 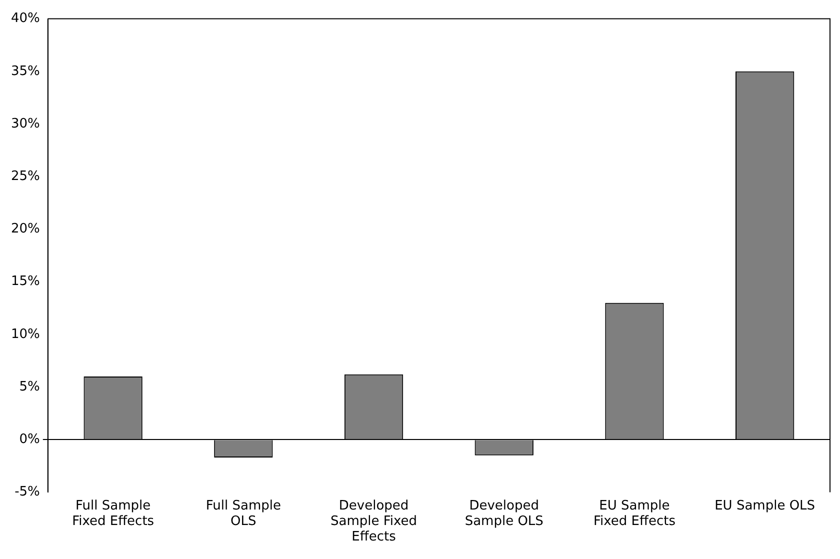 What do you see at coordinates (25, 18) in the screenshot?
I see `y-tick-label: 40%` at bounding box center [25, 18].